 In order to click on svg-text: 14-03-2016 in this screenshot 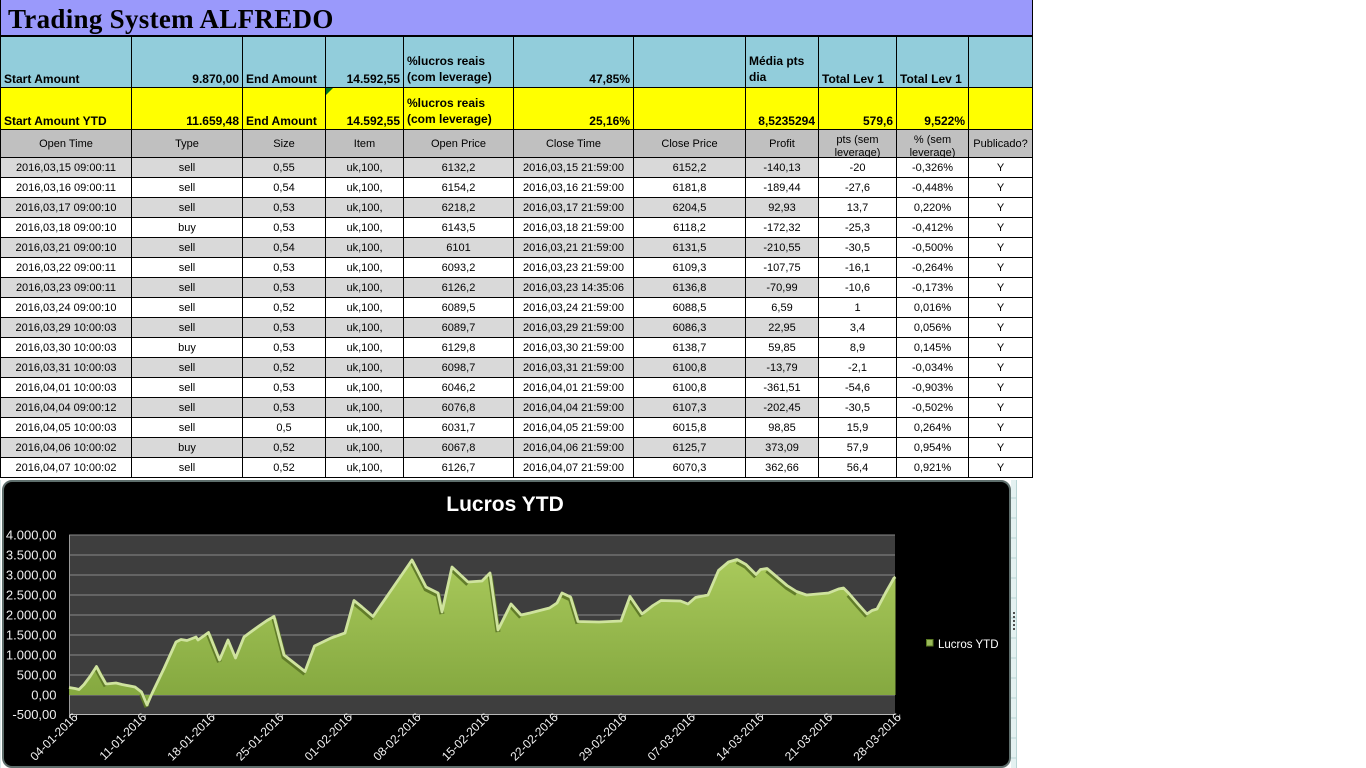, I will do `click(740, 737)`.